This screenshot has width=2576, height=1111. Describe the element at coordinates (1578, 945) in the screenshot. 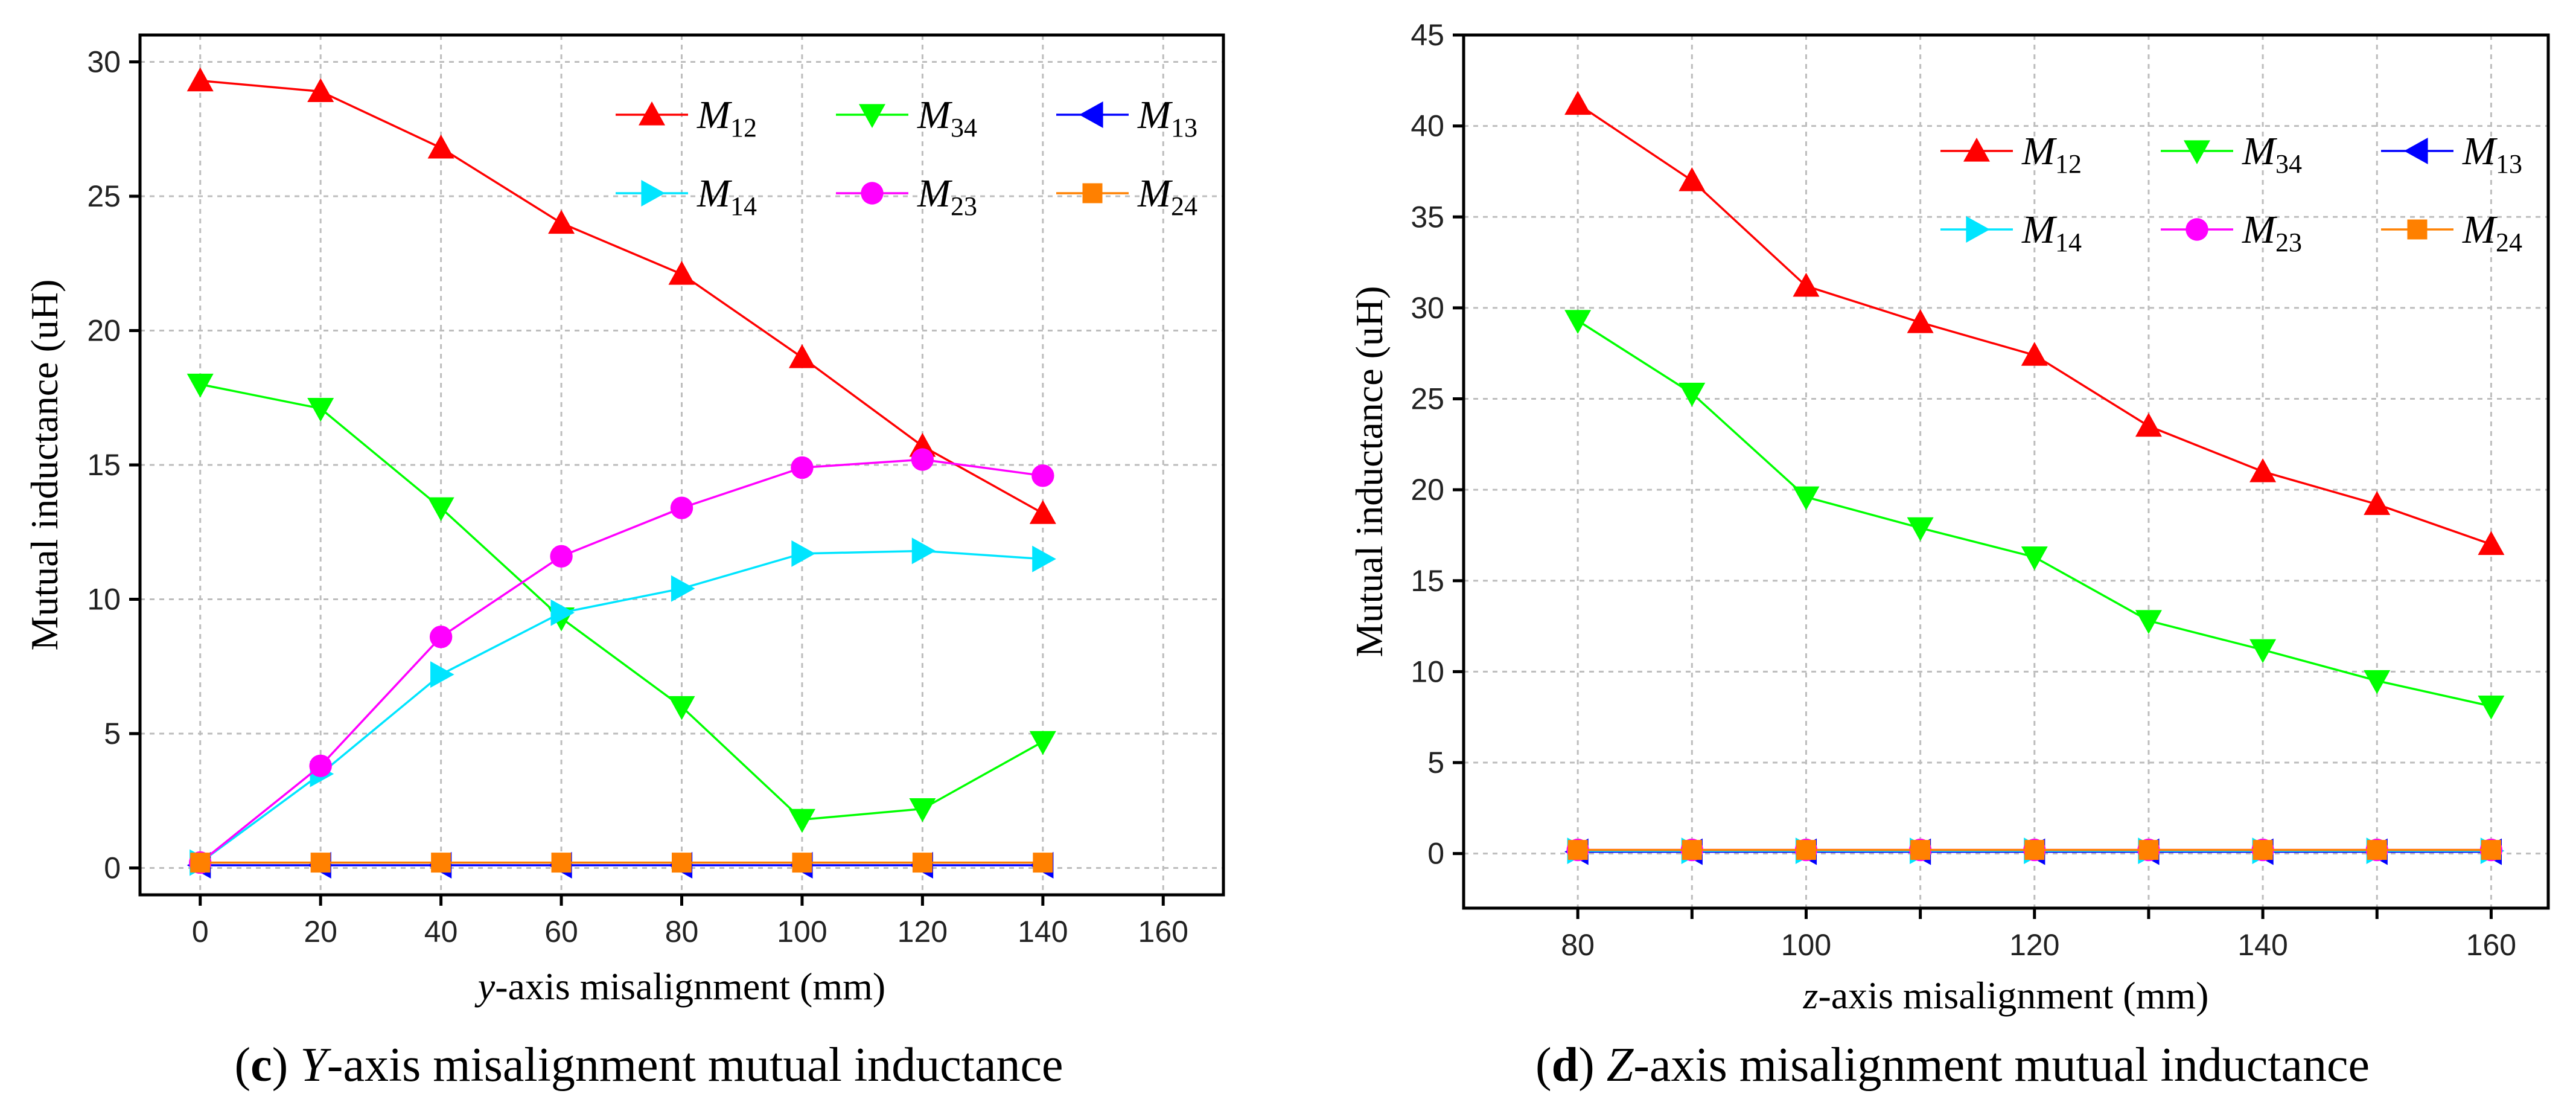

I see `x-tick-label: 80` at that location.